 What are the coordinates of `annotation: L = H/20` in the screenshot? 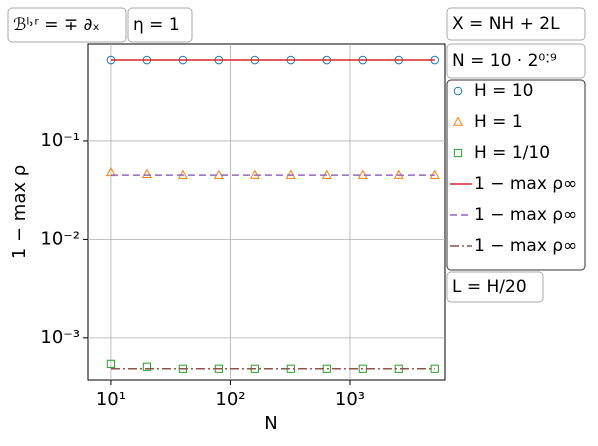 It's located at (489, 287).